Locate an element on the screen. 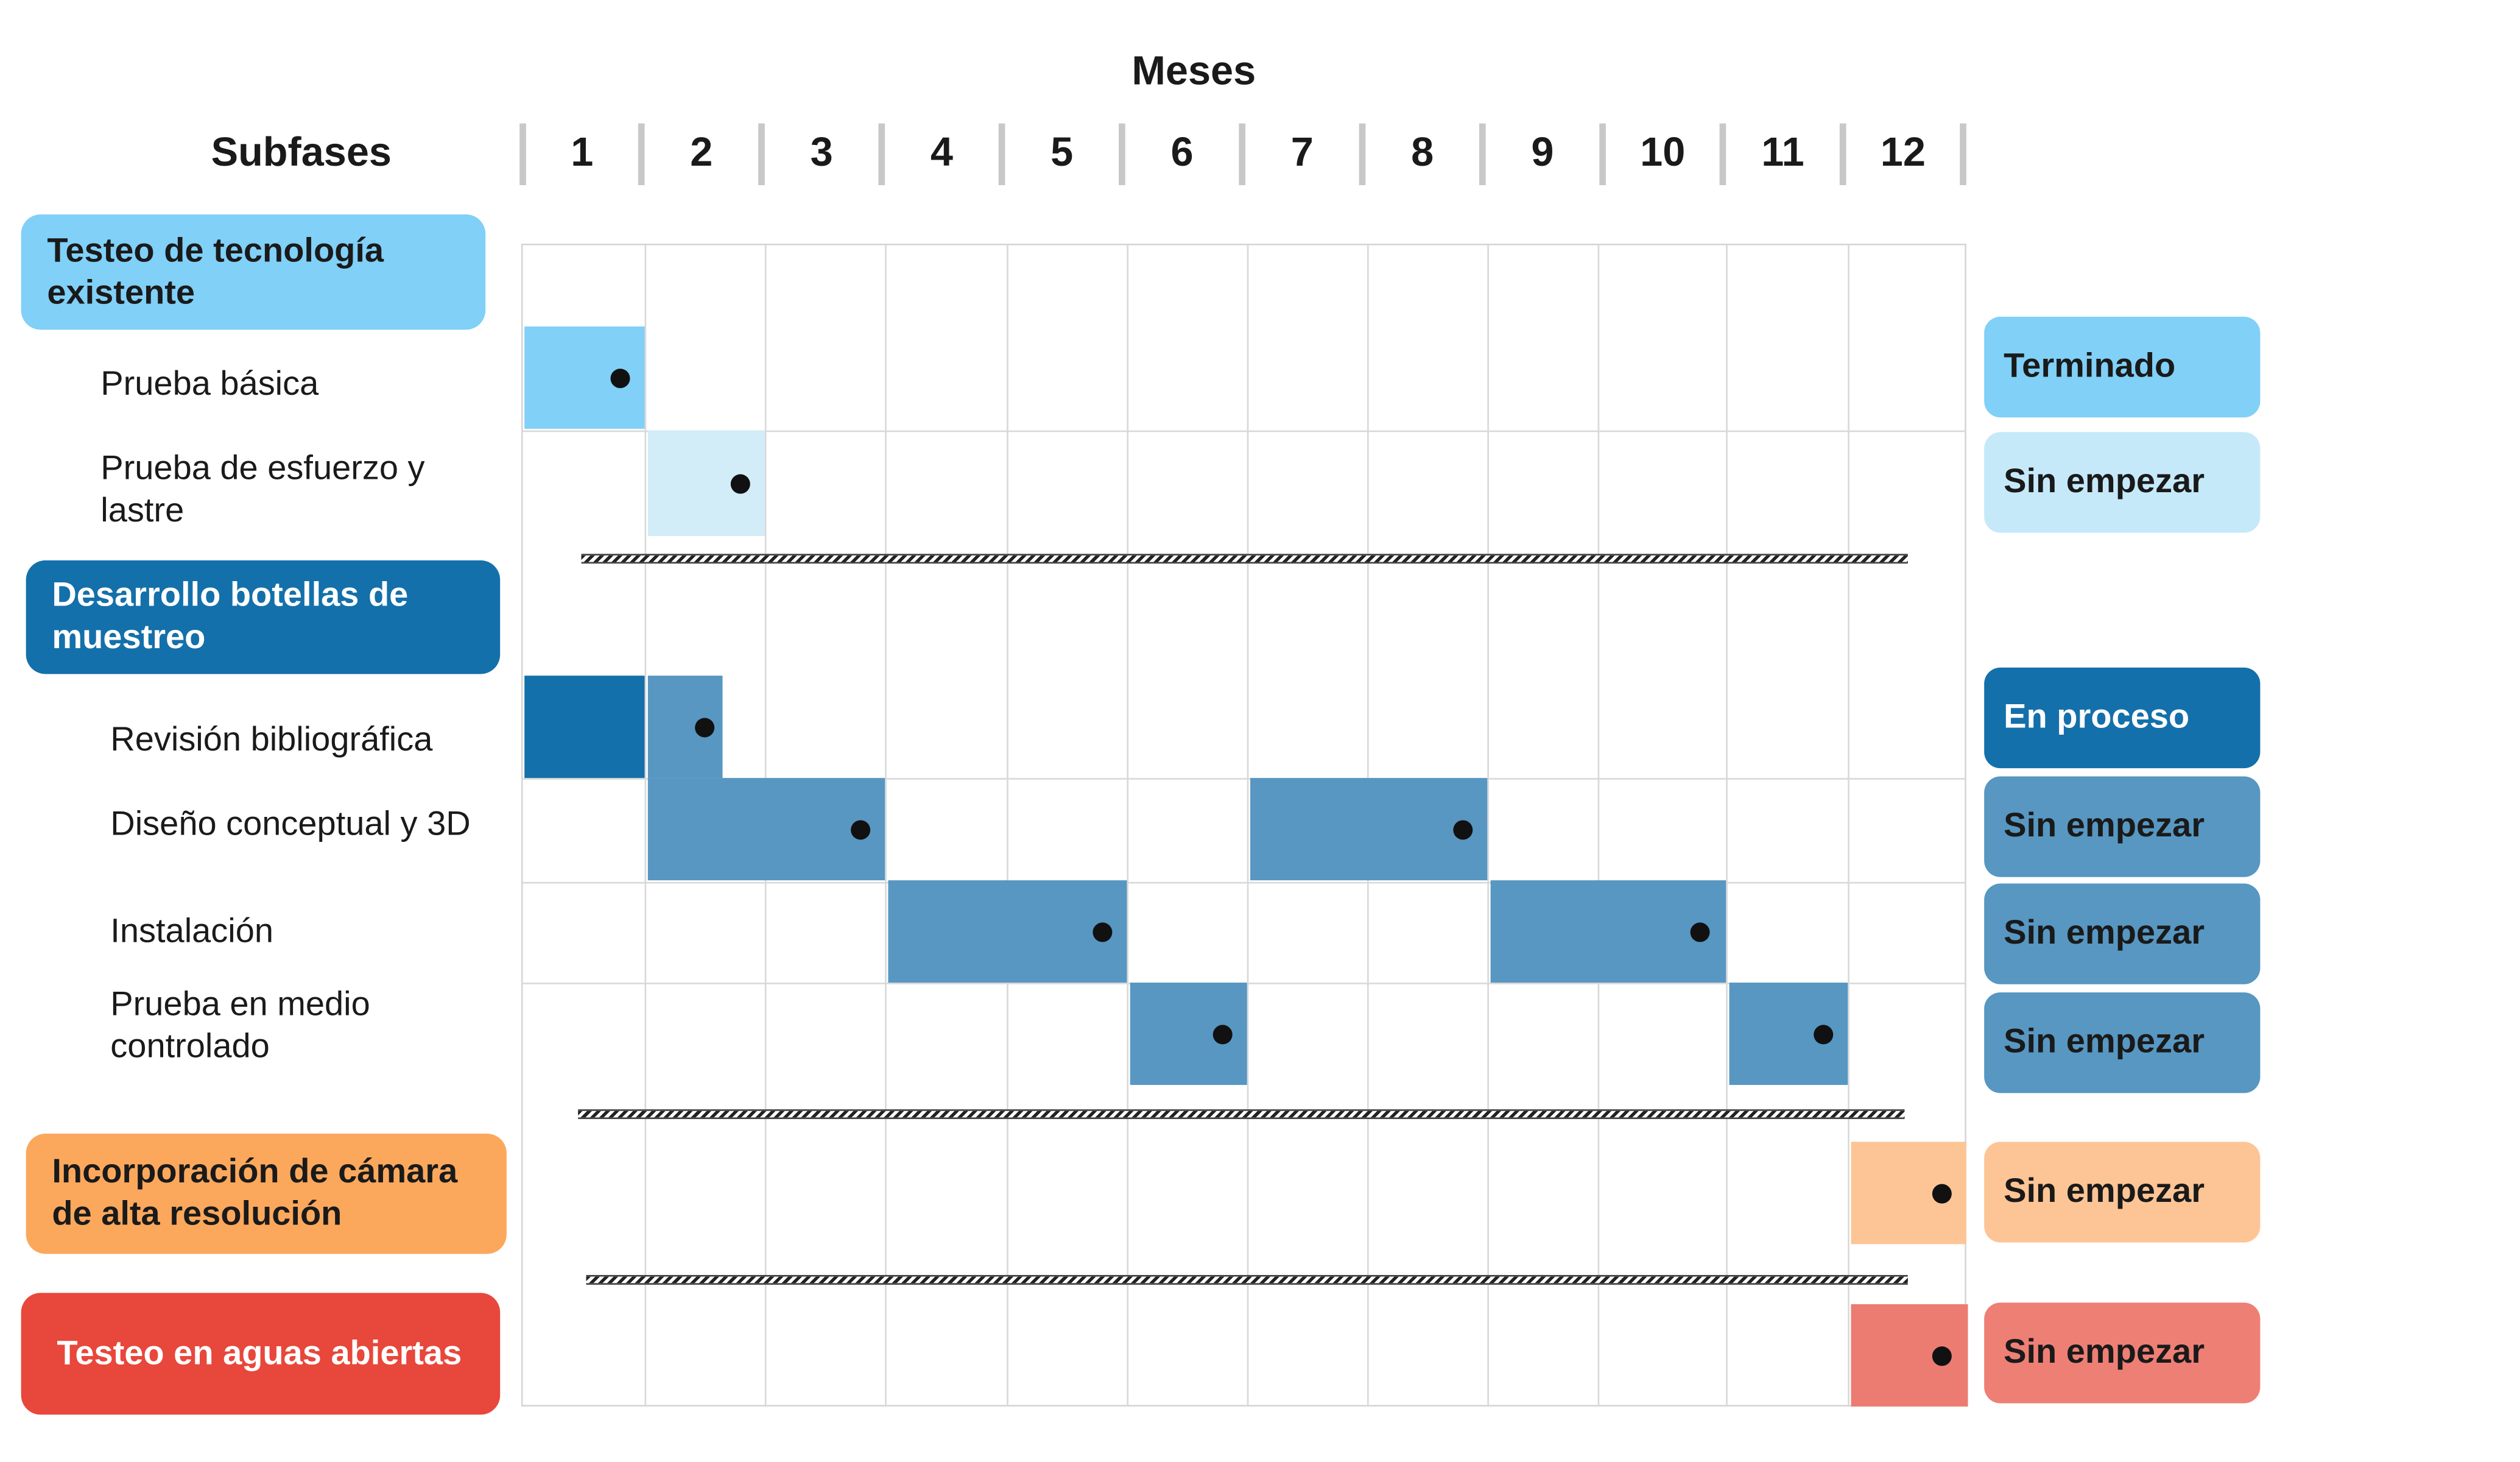  month-label: 7 is located at coordinates (1302, 152).